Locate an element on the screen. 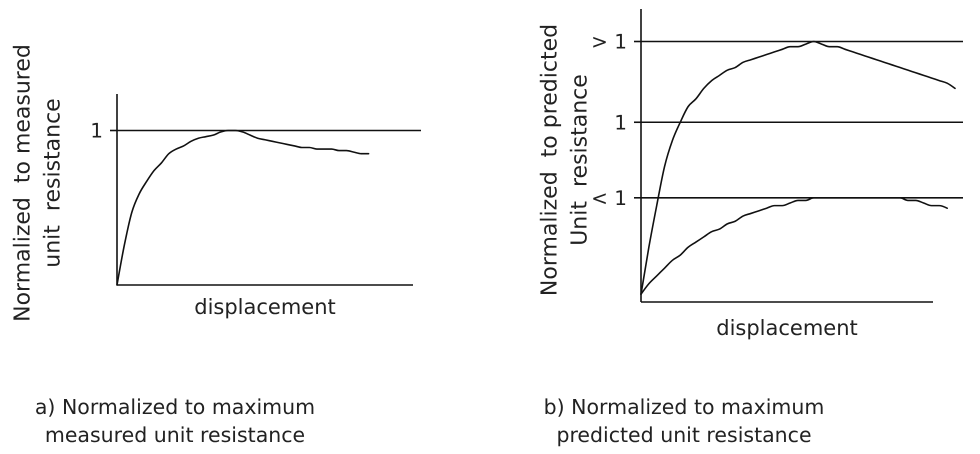 The width and height of the screenshot is (980, 454). ref-line-label: 1 is located at coordinates (96, 130).